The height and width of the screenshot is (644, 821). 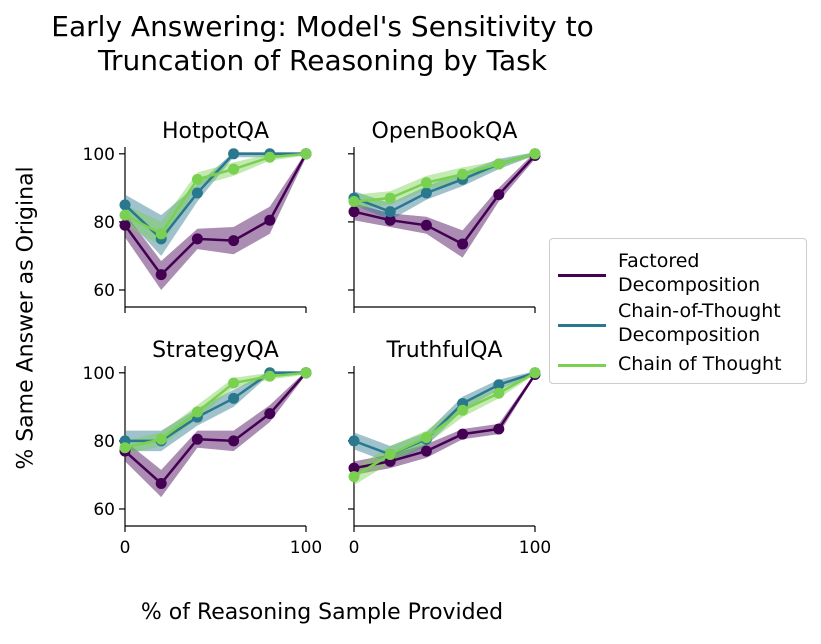 What do you see at coordinates (215, 350) in the screenshot?
I see `panel-title-strategyqa: StrategyQA` at bounding box center [215, 350].